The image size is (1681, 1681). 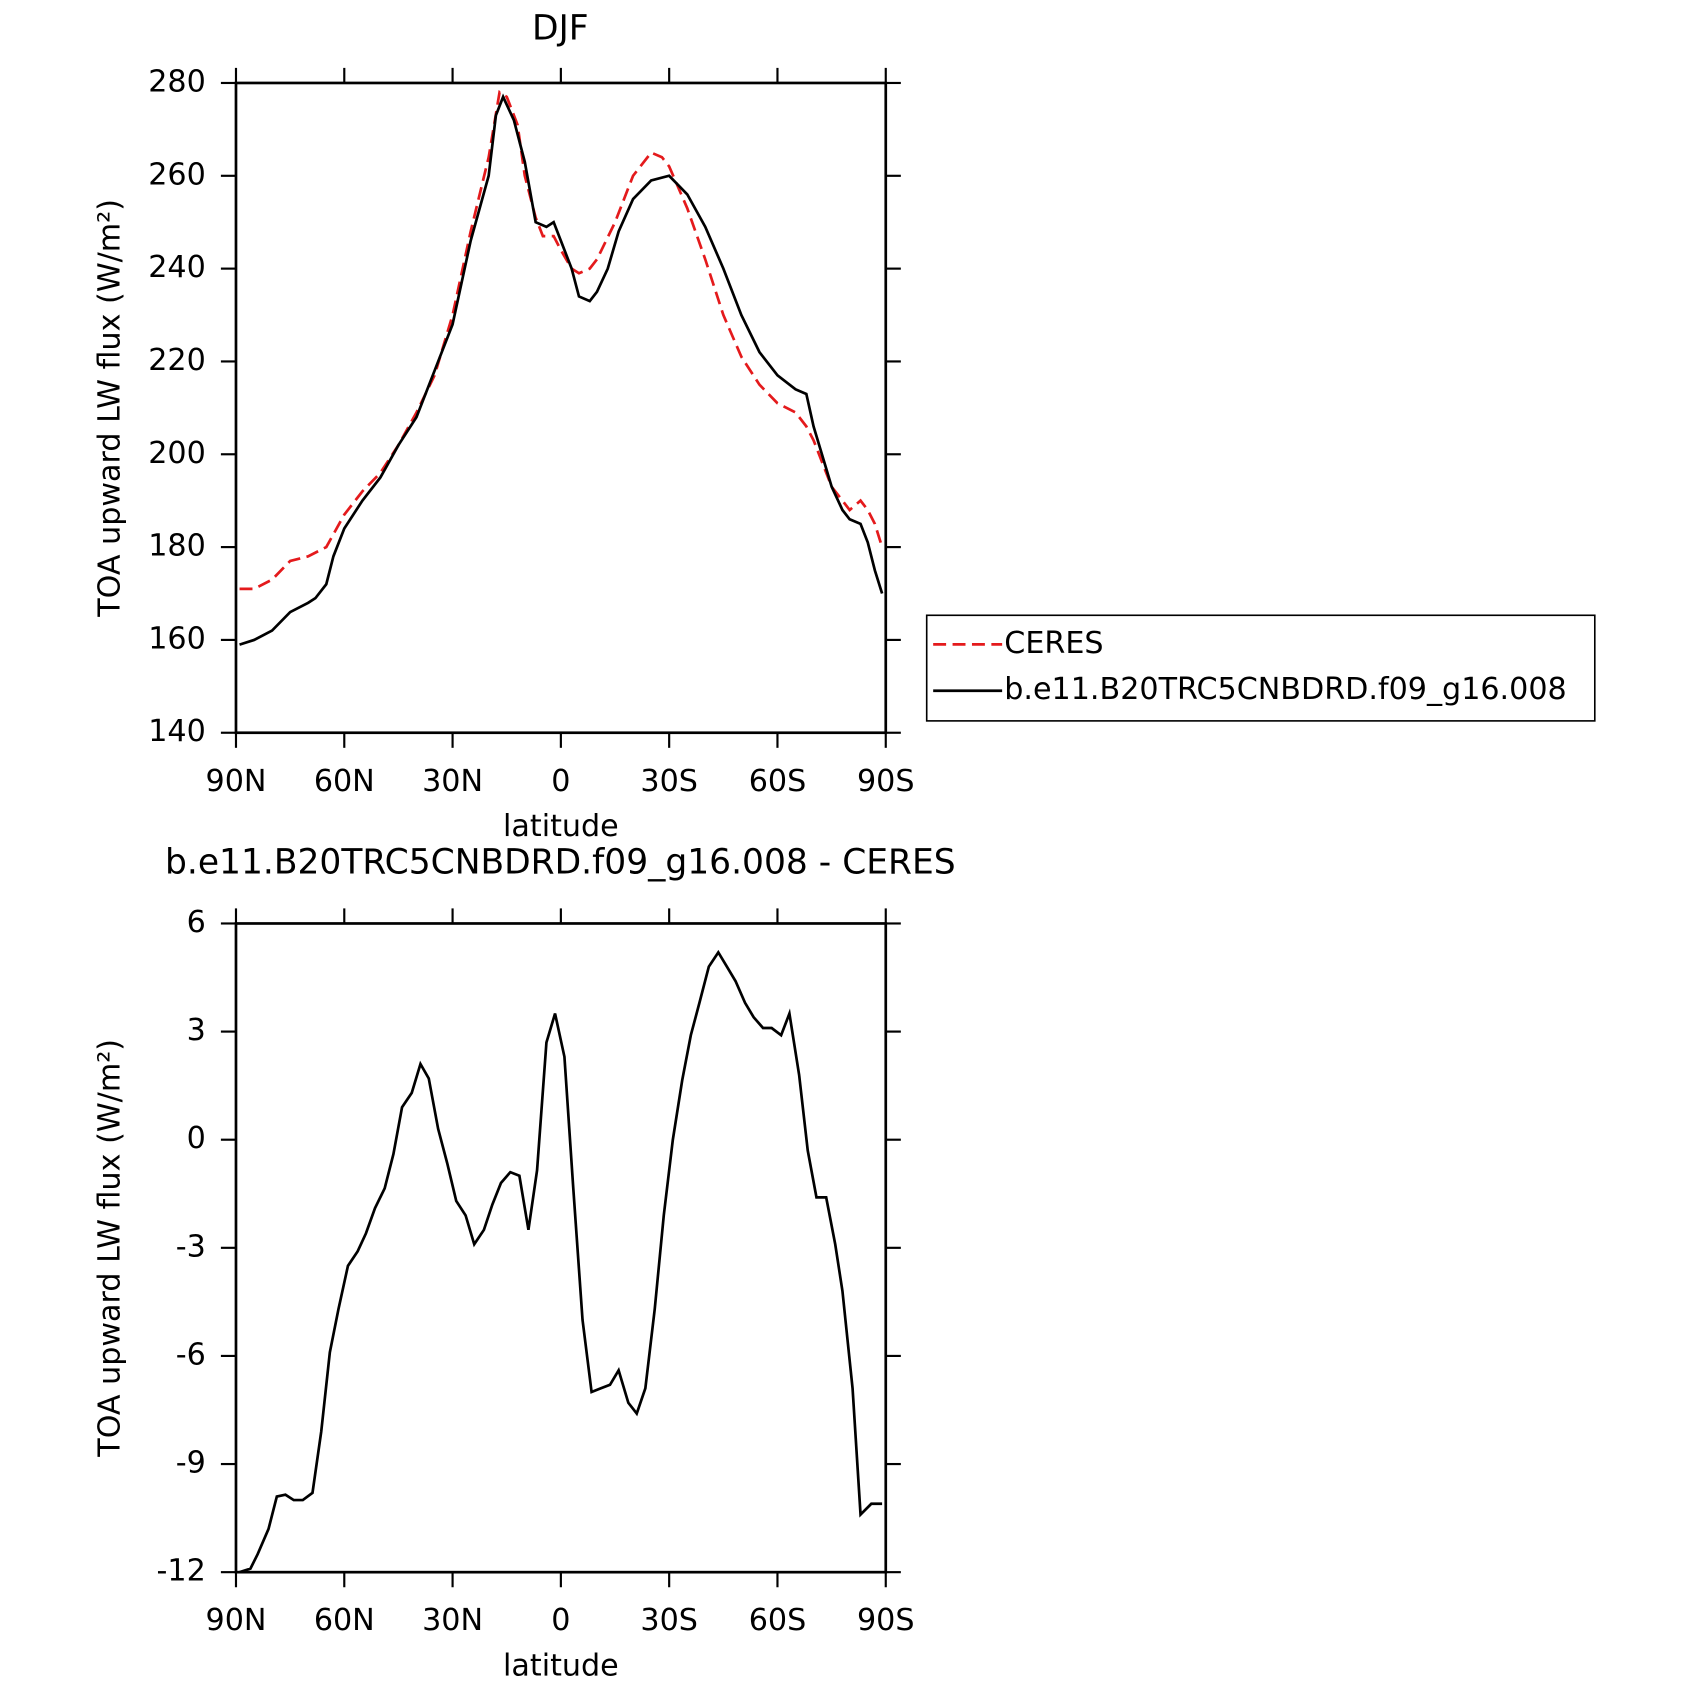 What do you see at coordinates (1260, 668) in the screenshot?
I see `legend-box` at bounding box center [1260, 668].